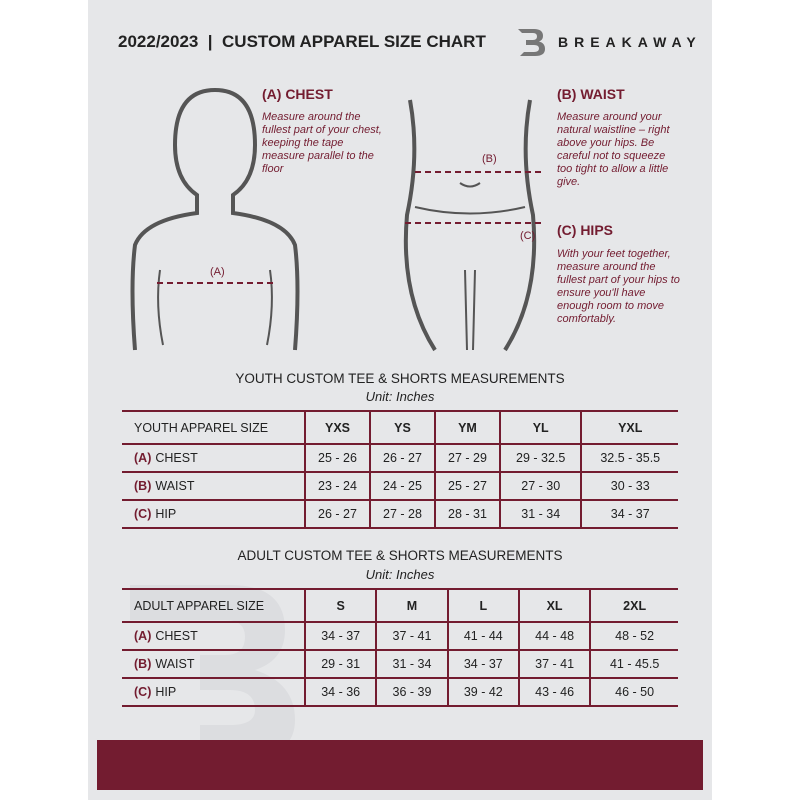  I want to click on page-title: 2022/2023 | CUSTOM APPAREL SIZE CHART, so click(302, 41).